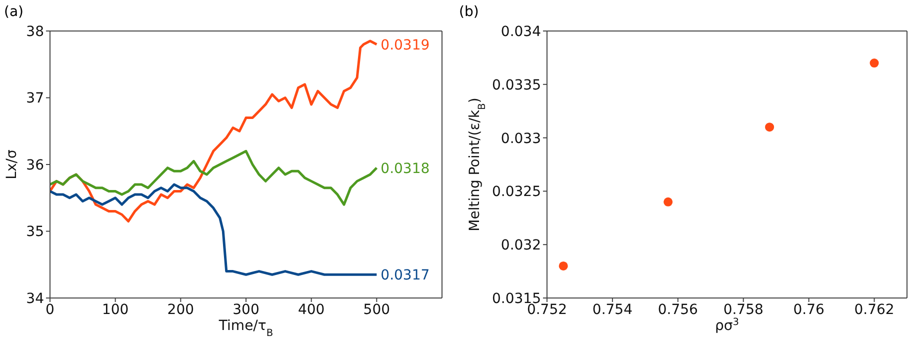  Describe the element at coordinates (405, 168) in the screenshot. I see `series-label: 0.0318` at that location.